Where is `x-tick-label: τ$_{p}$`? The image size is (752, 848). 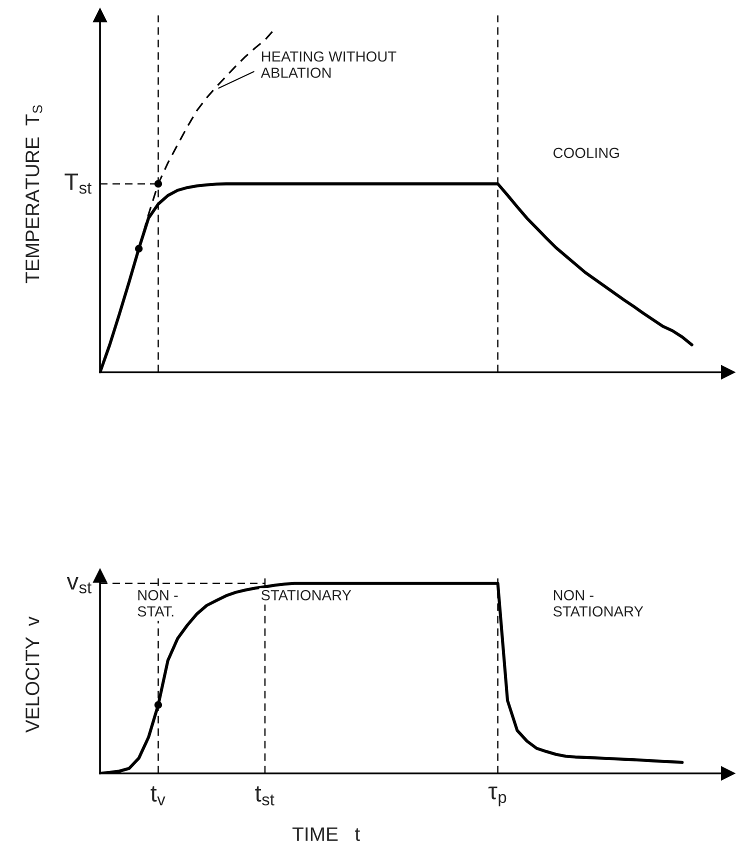
x-tick-label: τ$_{p}$ is located at coordinates (497, 796).